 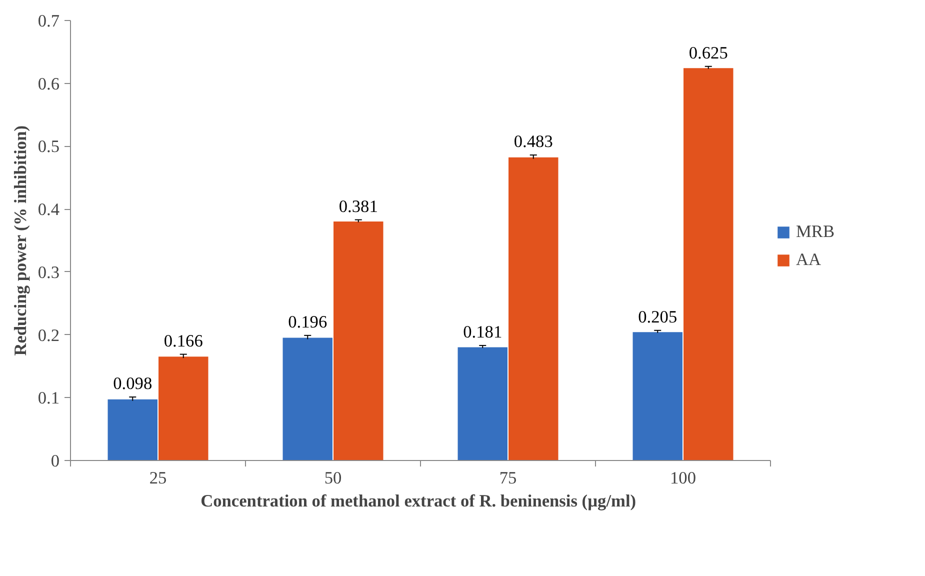 I want to click on y-tick-label: 0.1, so click(x=49, y=398).